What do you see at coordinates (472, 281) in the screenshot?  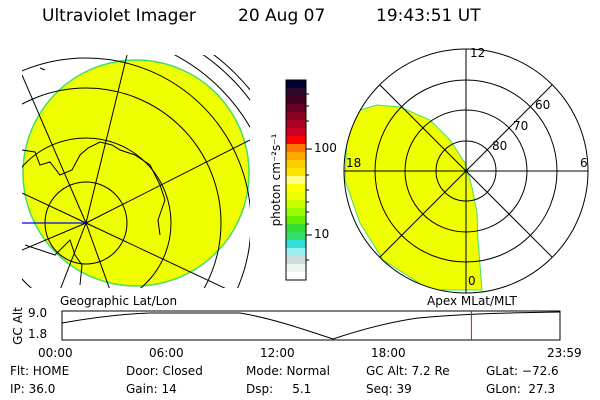 I see `mlt-label-0: 0` at bounding box center [472, 281].